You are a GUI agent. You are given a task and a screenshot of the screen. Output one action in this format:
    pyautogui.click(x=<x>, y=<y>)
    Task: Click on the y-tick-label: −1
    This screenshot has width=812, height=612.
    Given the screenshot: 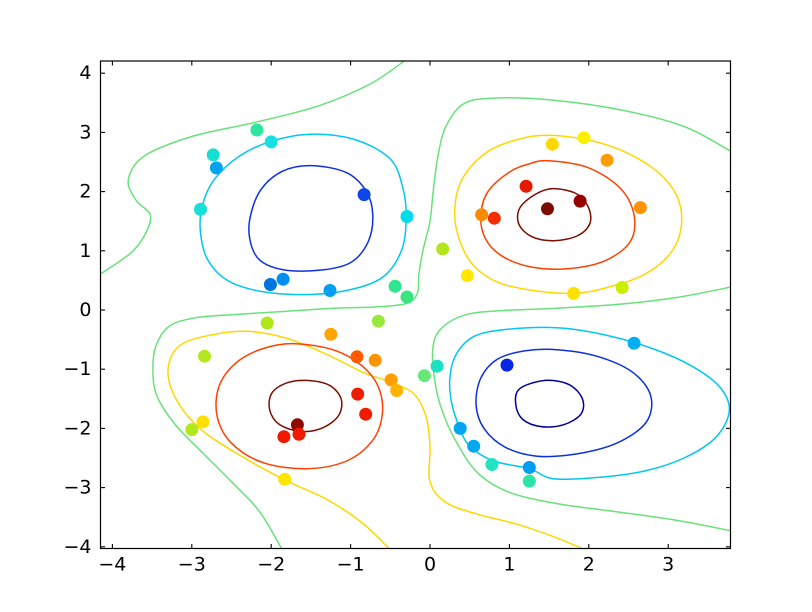 What is the action you would take?
    pyautogui.click(x=77, y=369)
    